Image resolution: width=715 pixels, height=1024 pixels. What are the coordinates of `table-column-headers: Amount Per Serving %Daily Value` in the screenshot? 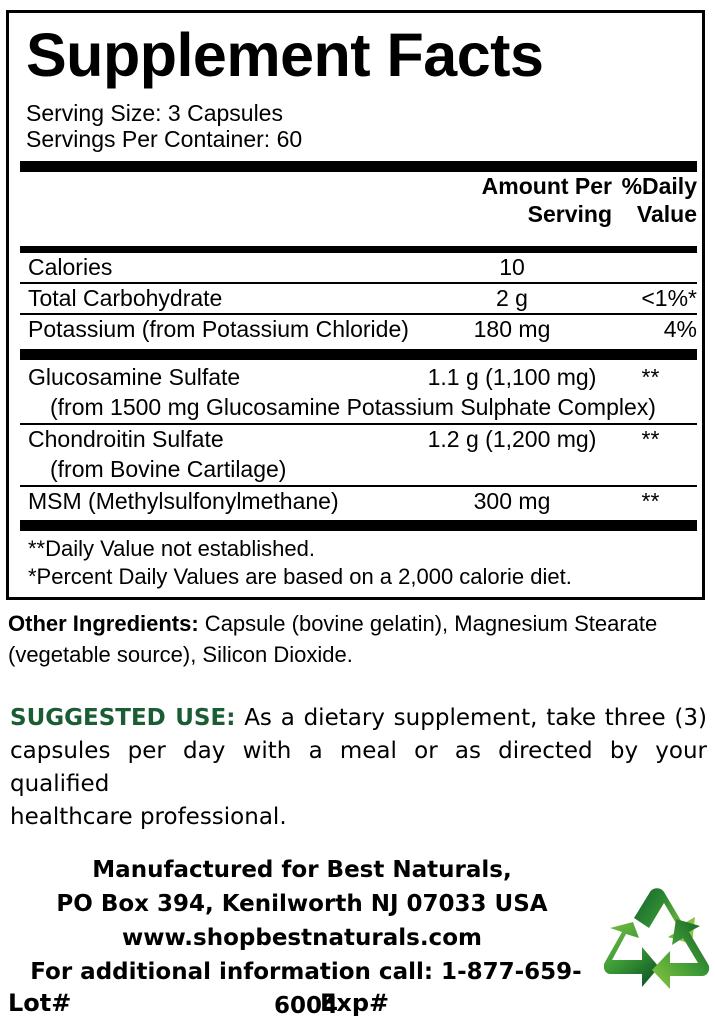 It's located at (358, 209).